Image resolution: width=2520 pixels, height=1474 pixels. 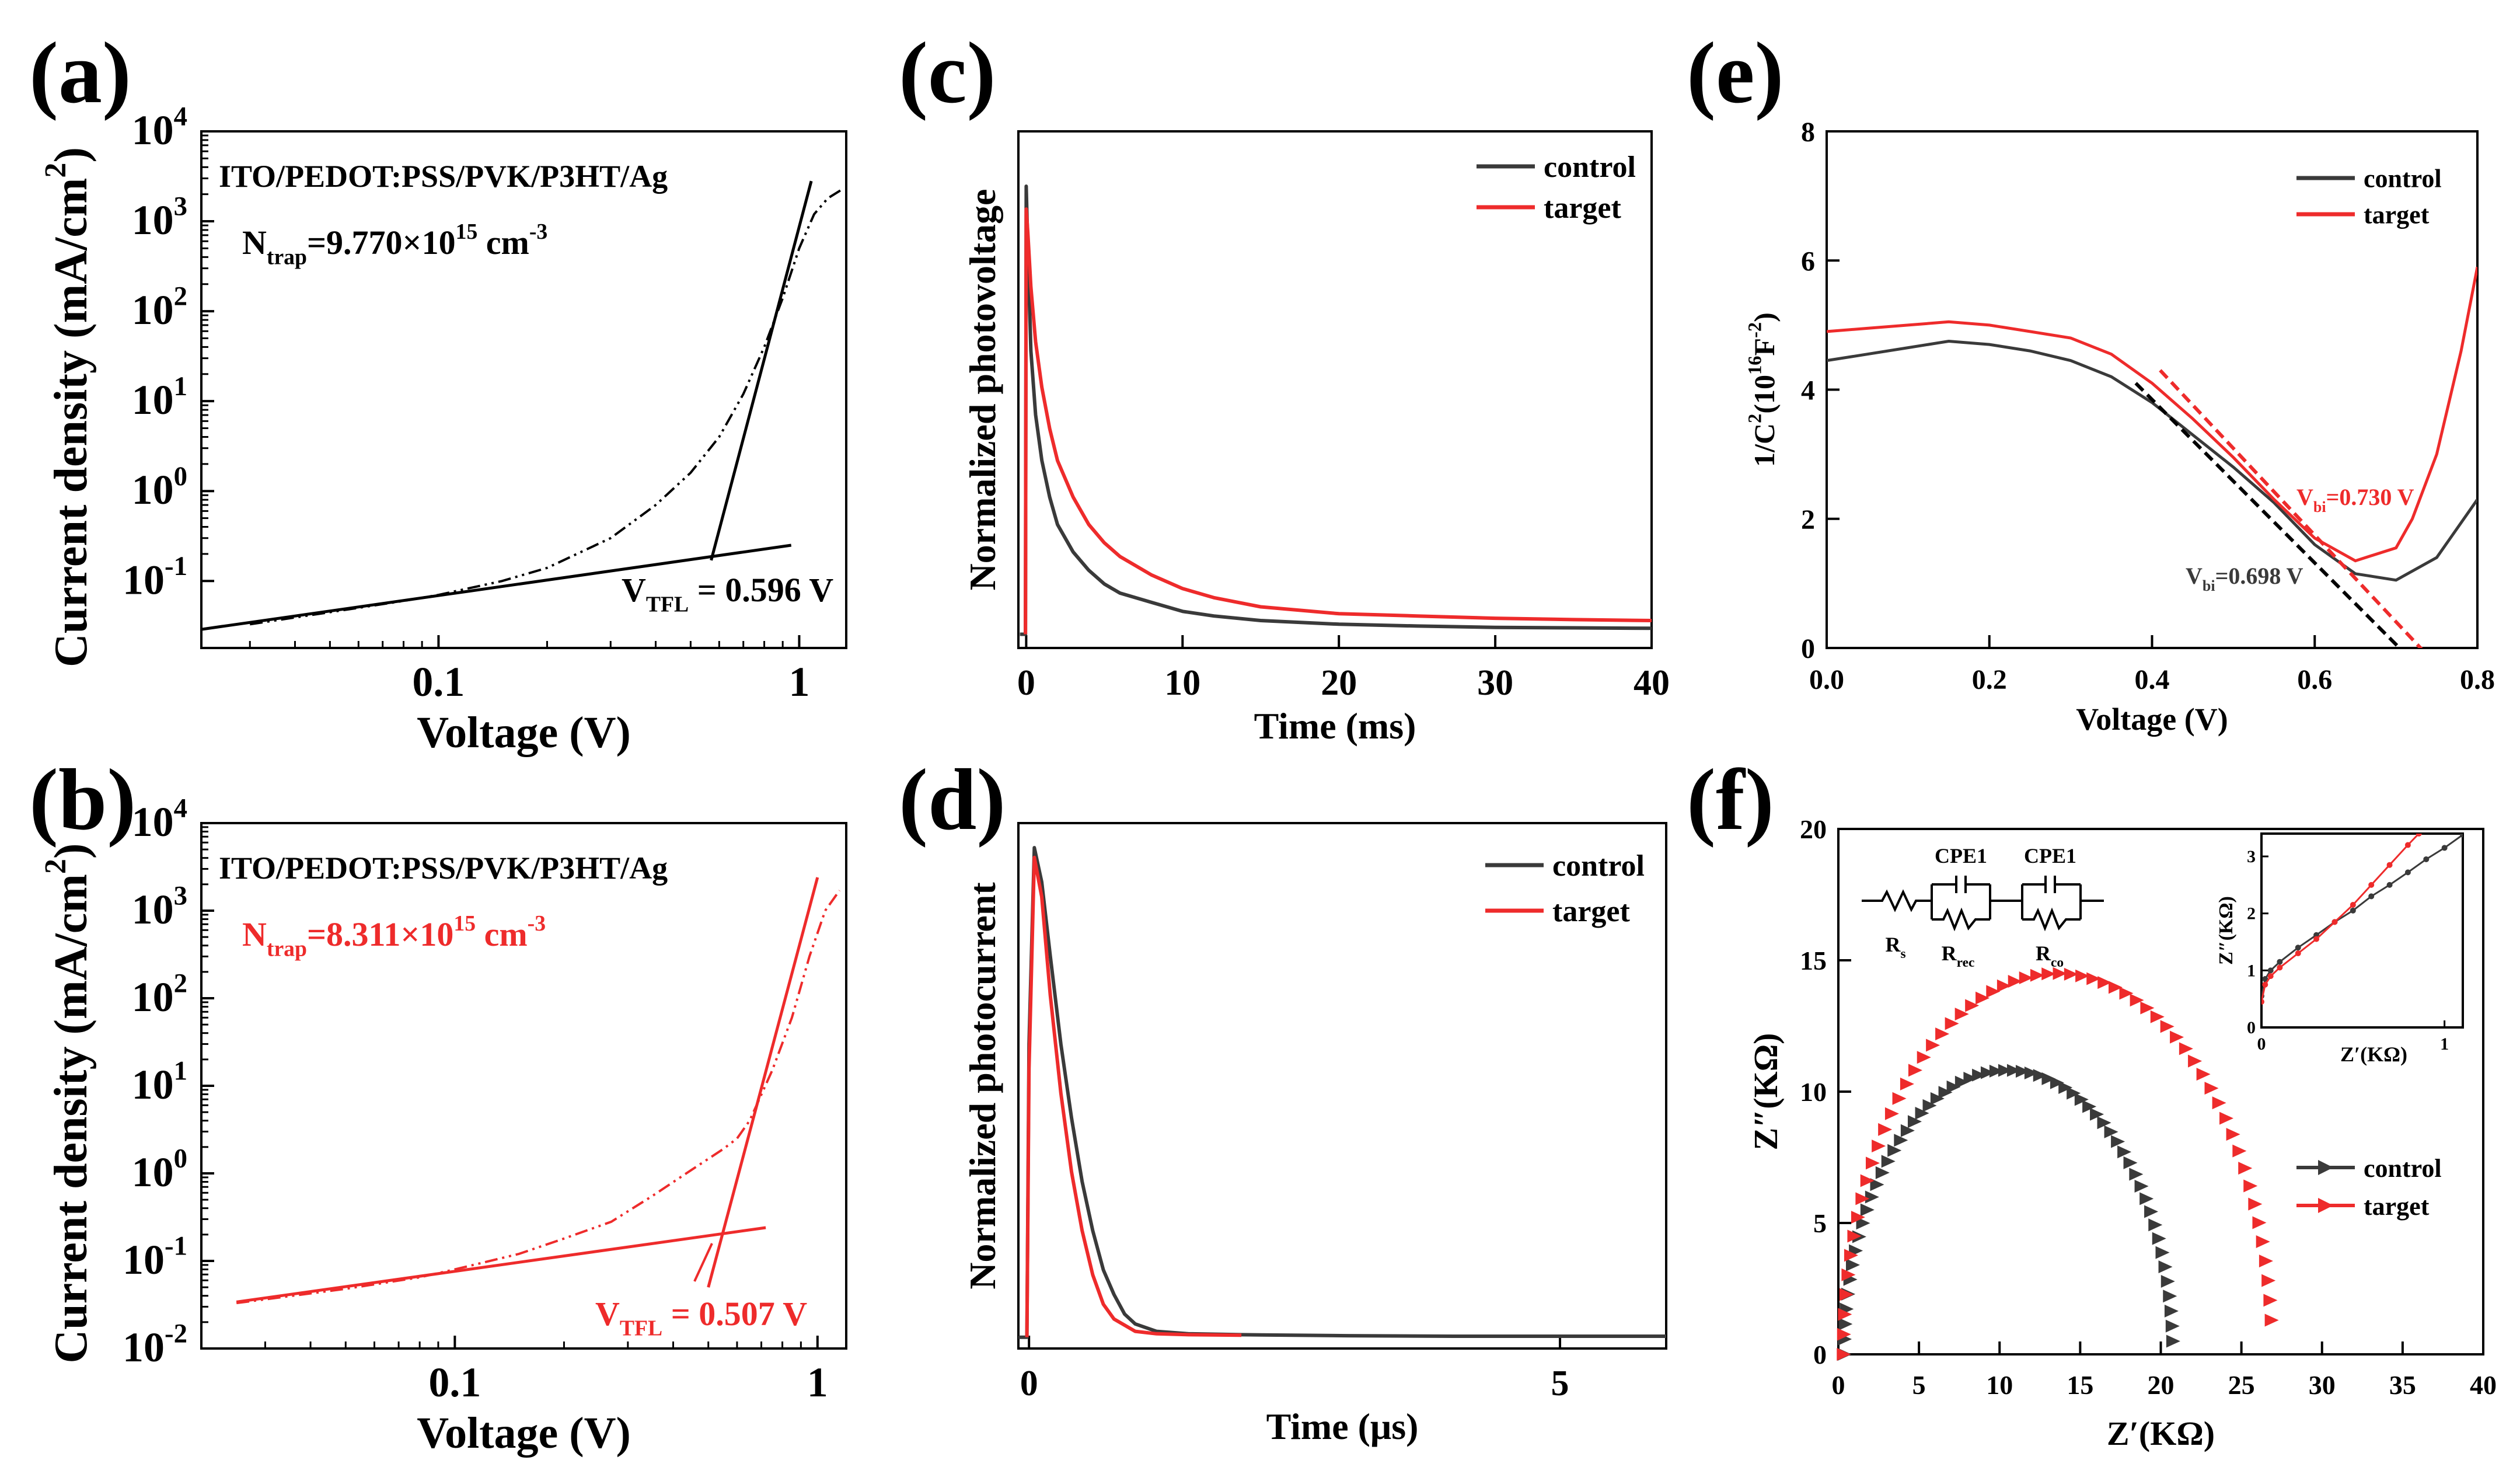 I want to click on plot-area, so click(x=521, y=405).